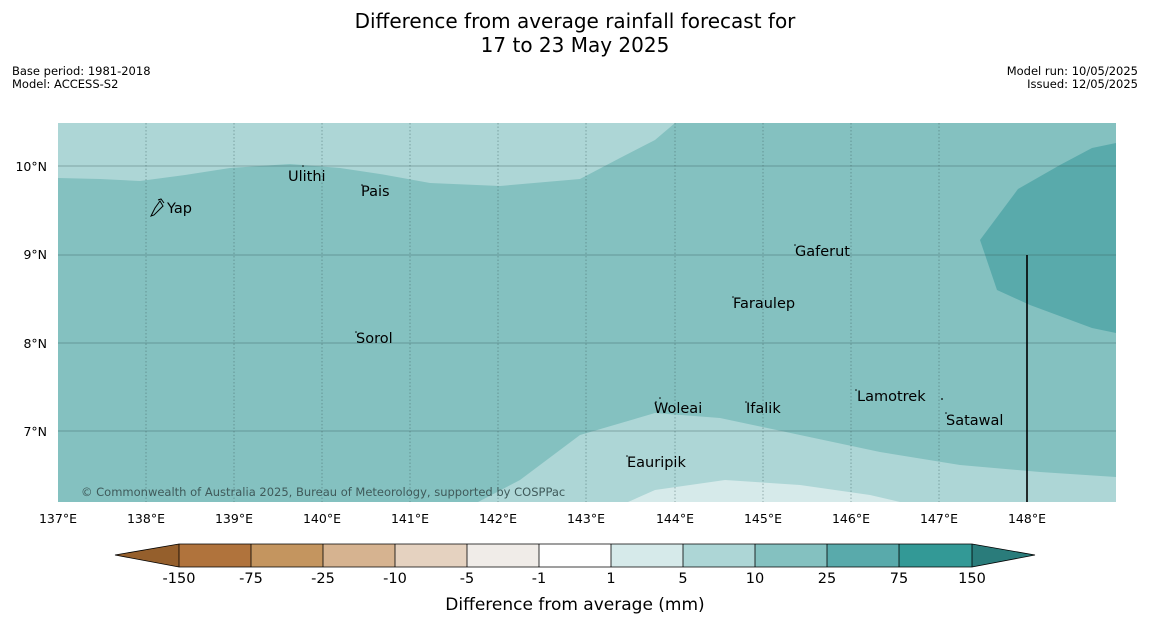 The height and width of the screenshot is (644, 1150). Describe the element at coordinates (539, 579) in the screenshot. I see `legend-tick-m1: -1` at that location.